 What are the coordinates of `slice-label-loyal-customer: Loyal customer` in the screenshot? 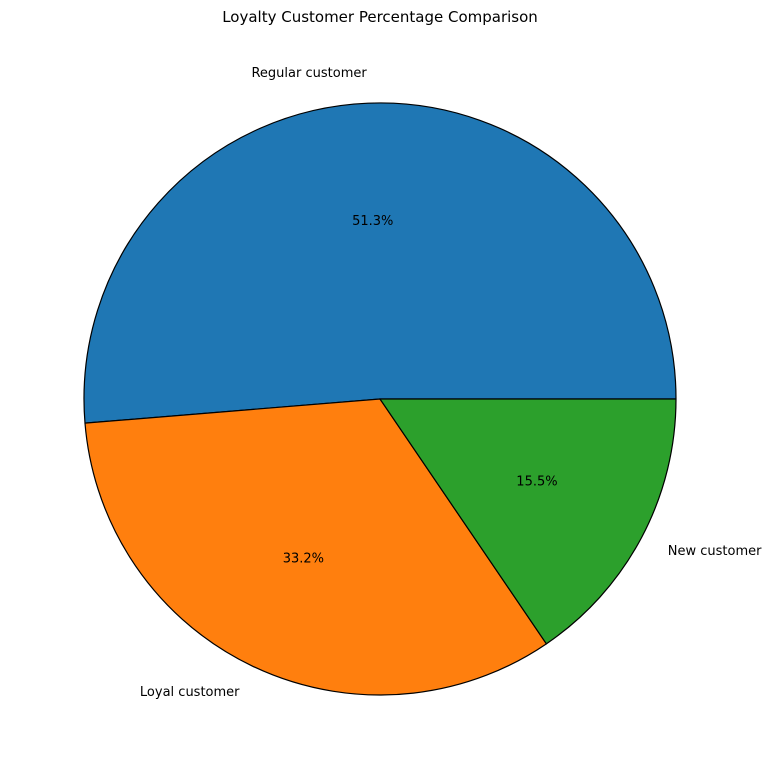 It's located at (190, 692).